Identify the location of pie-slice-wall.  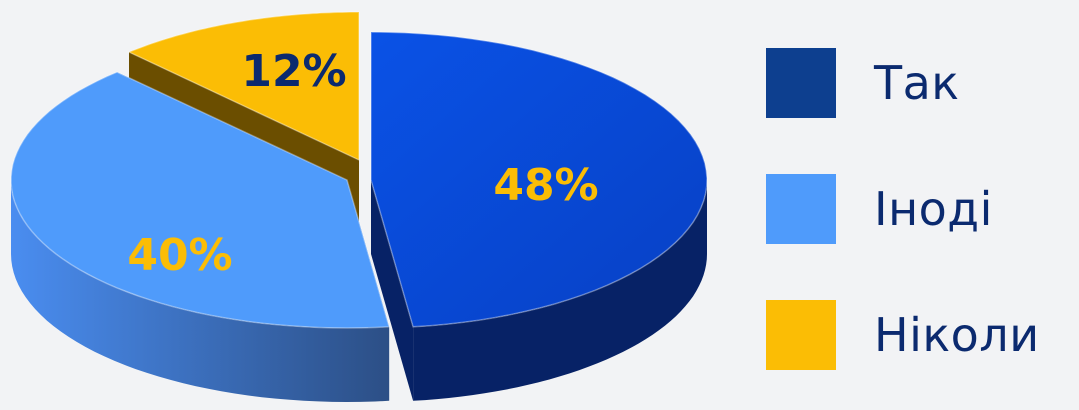
(392, 290).